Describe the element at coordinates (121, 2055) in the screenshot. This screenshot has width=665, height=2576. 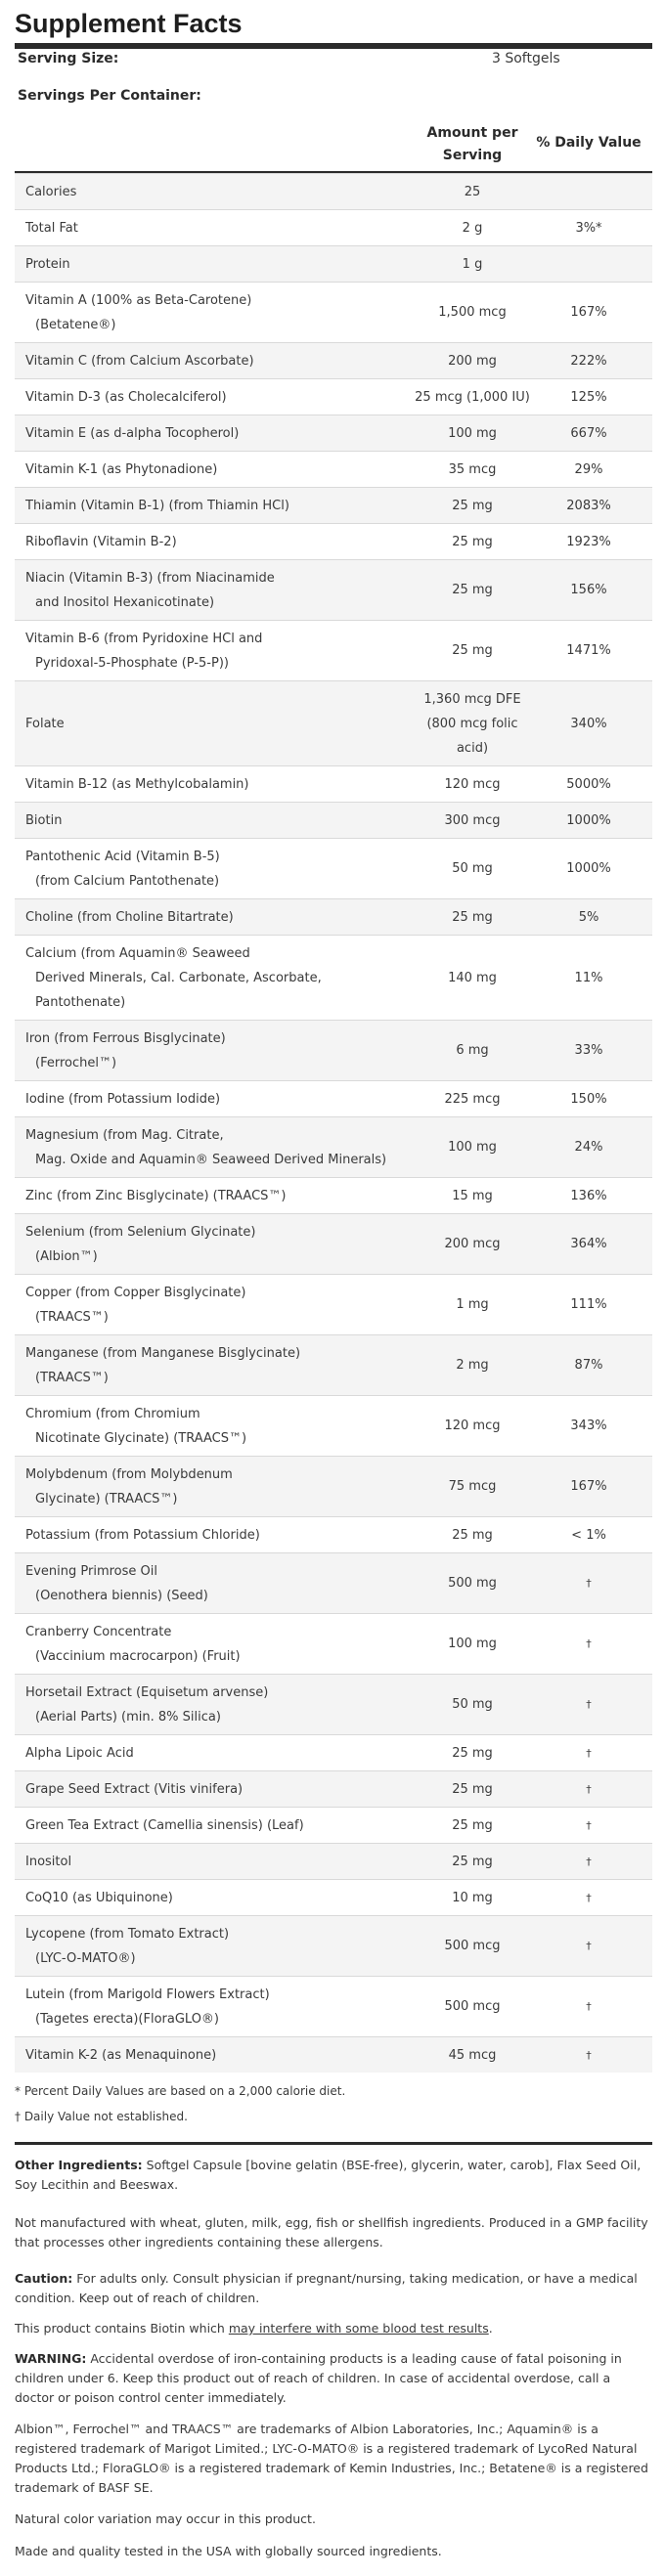
I see `nutrient-name-line: Vitamin K-2 (as Menaquinone)` at that location.